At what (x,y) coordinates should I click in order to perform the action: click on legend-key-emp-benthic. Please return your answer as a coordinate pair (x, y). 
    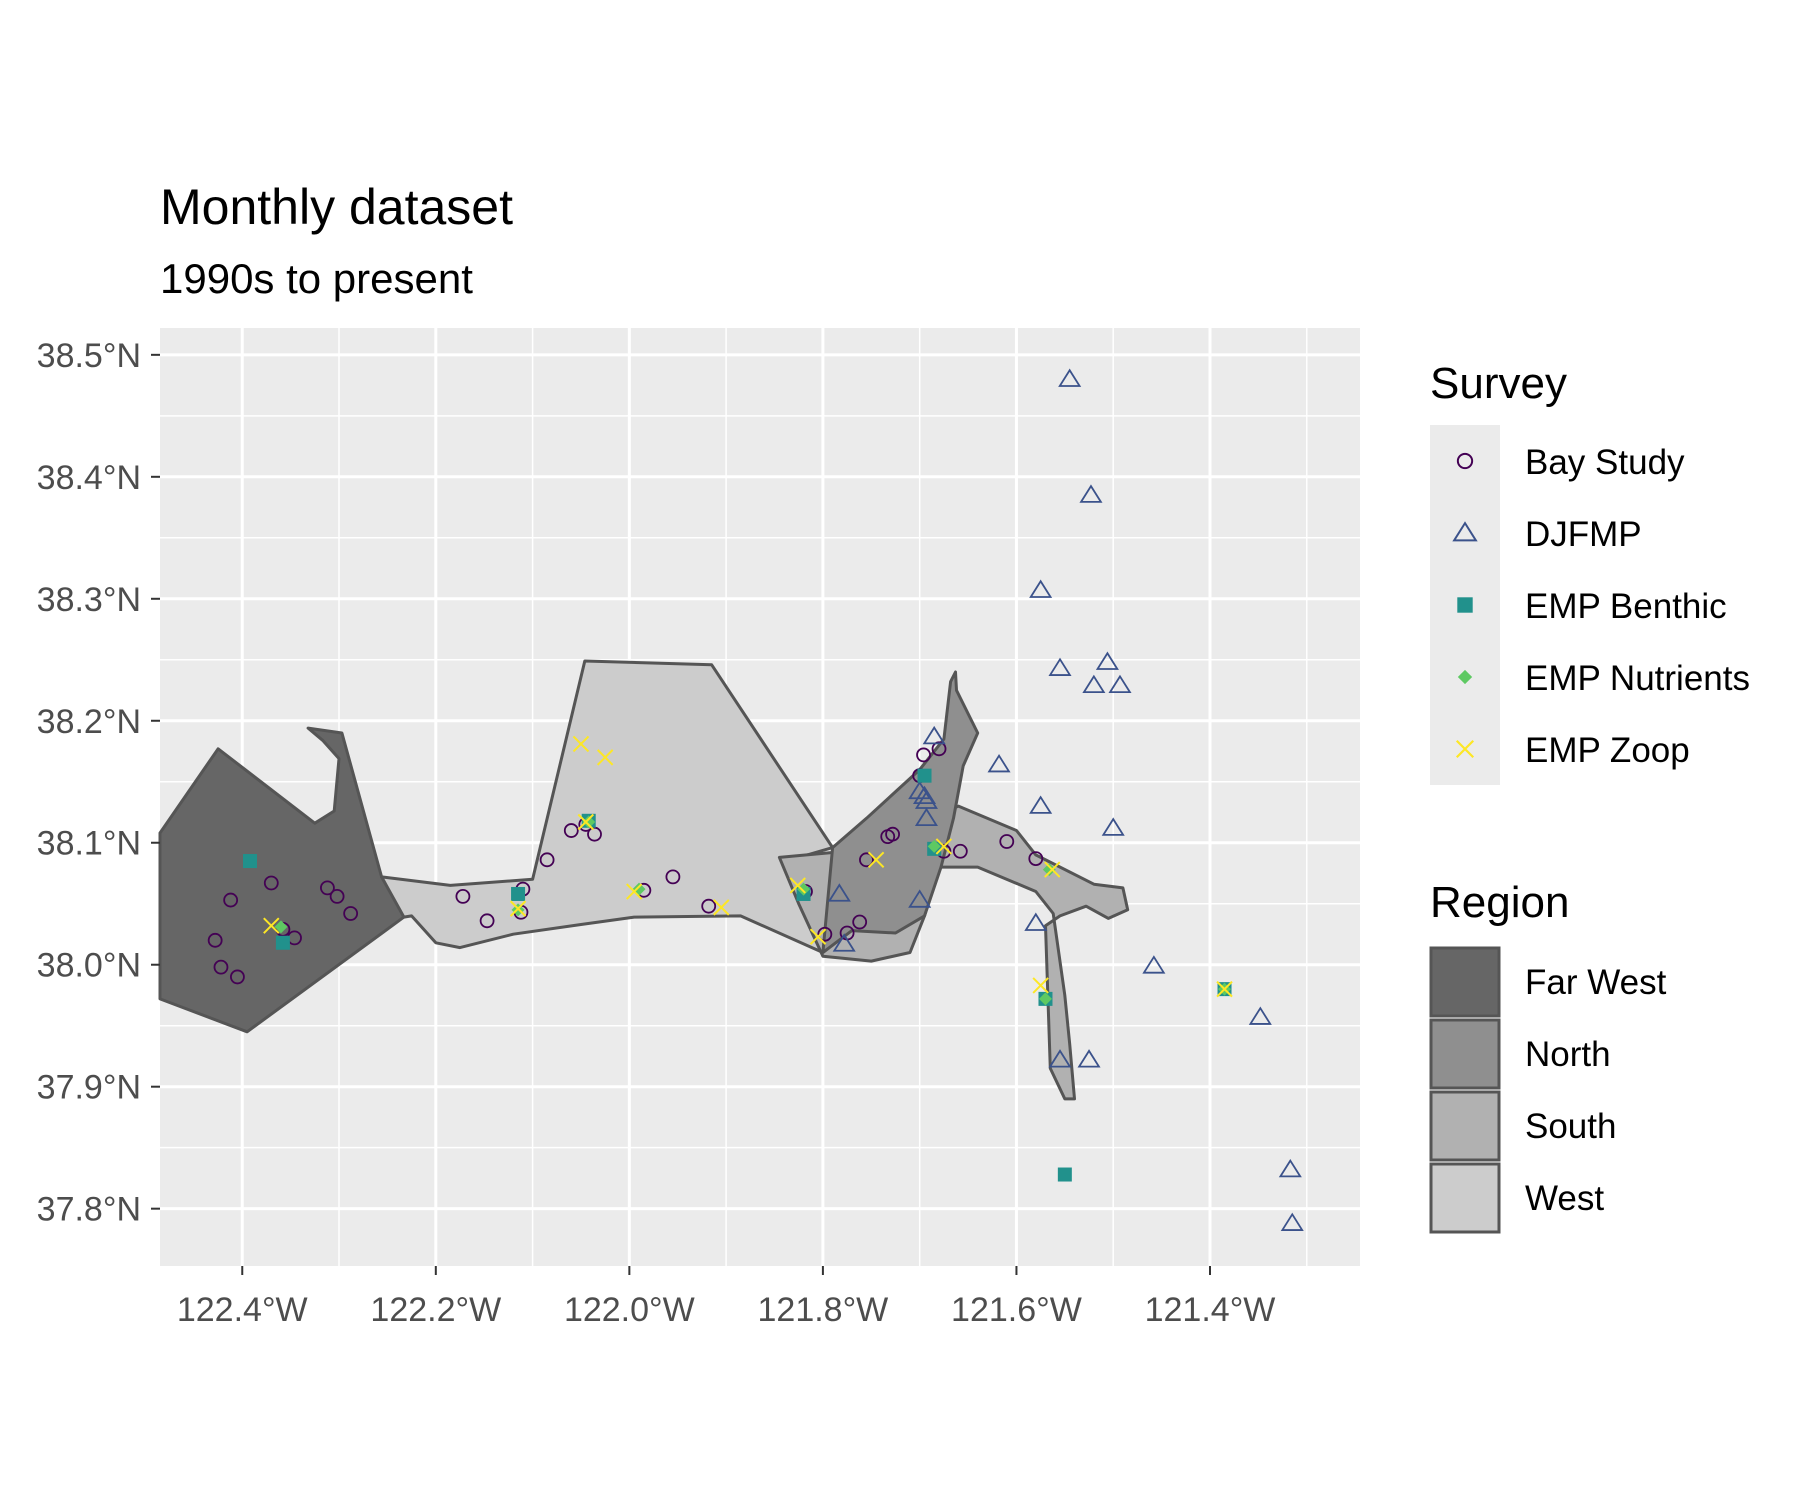
    Looking at the image, I should click on (1465, 605).